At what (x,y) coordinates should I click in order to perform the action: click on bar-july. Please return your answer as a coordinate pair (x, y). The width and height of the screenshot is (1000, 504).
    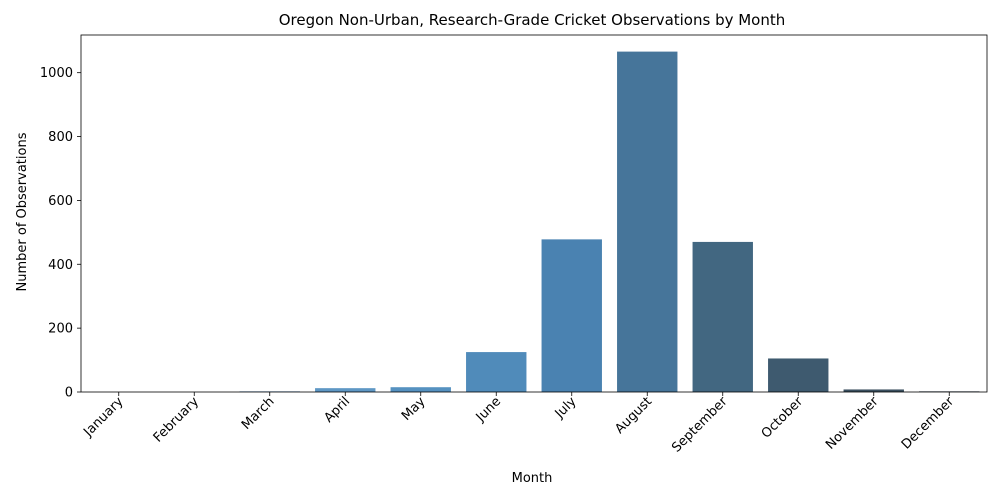
    Looking at the image, I should click on (571, 315).